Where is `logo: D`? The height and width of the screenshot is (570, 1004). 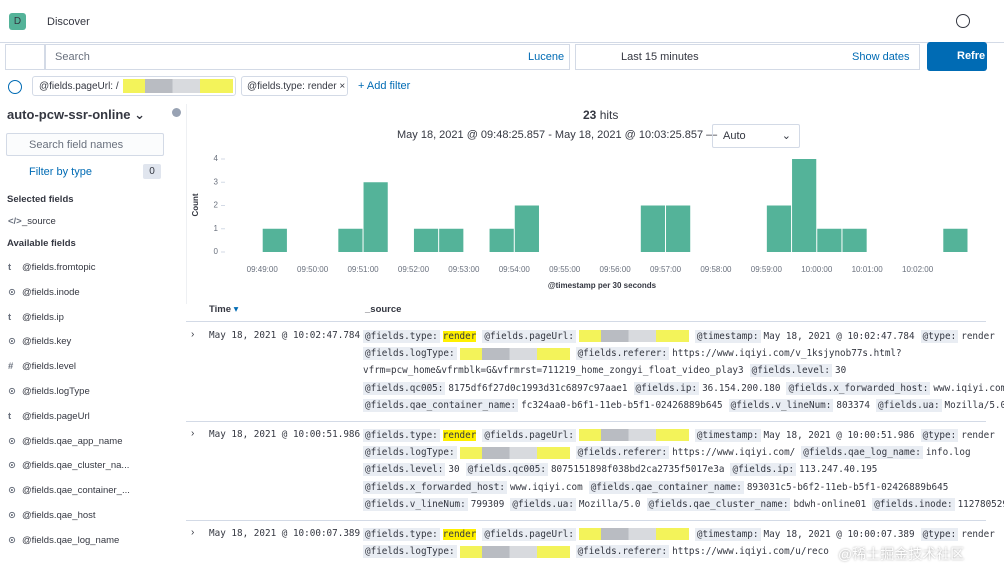
logo: D is located at coordinates (17, 21).